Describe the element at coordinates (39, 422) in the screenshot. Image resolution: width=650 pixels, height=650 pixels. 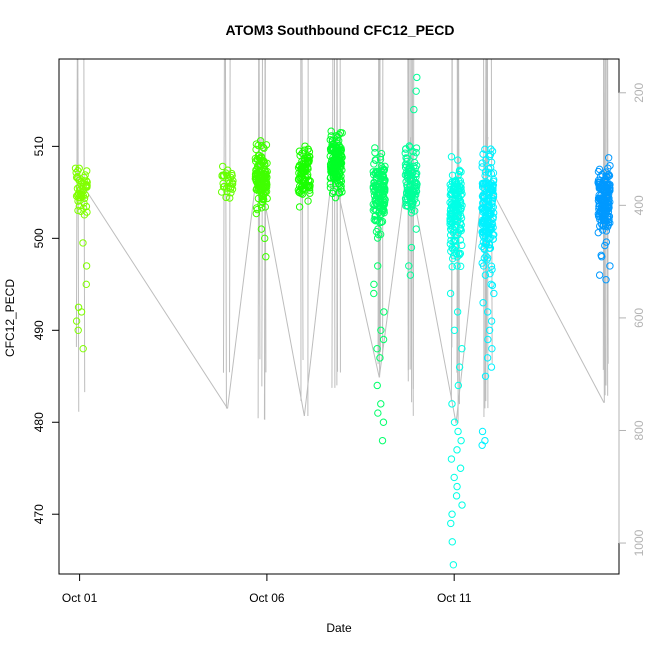
I see `y-tick-label: 480` at that location.